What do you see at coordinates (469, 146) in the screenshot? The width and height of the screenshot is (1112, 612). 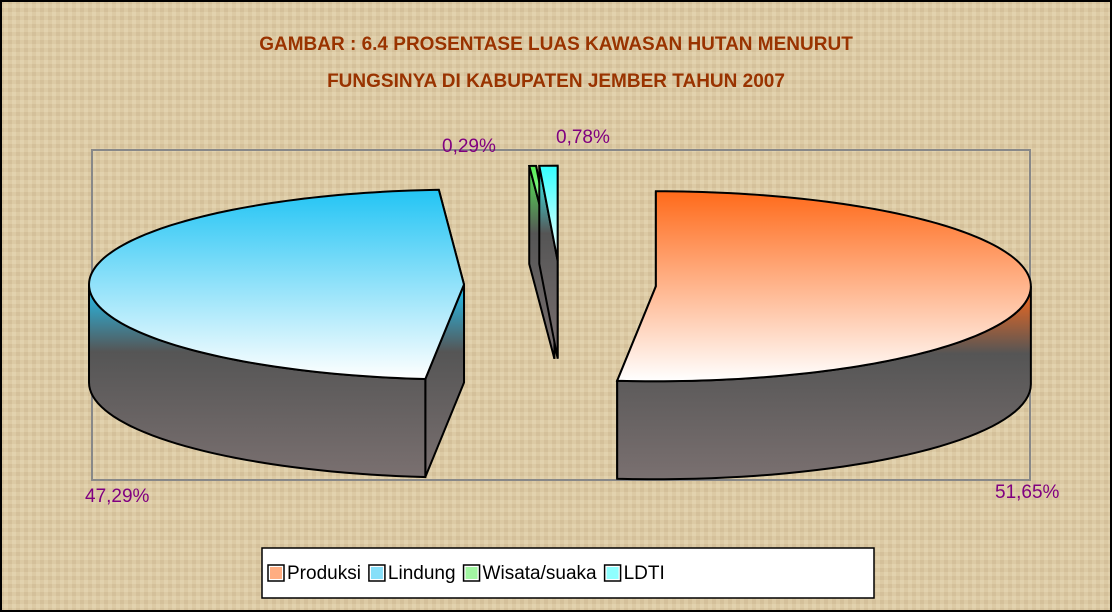 I see `data-label: 0,29%` at bounding box center [469, 146].